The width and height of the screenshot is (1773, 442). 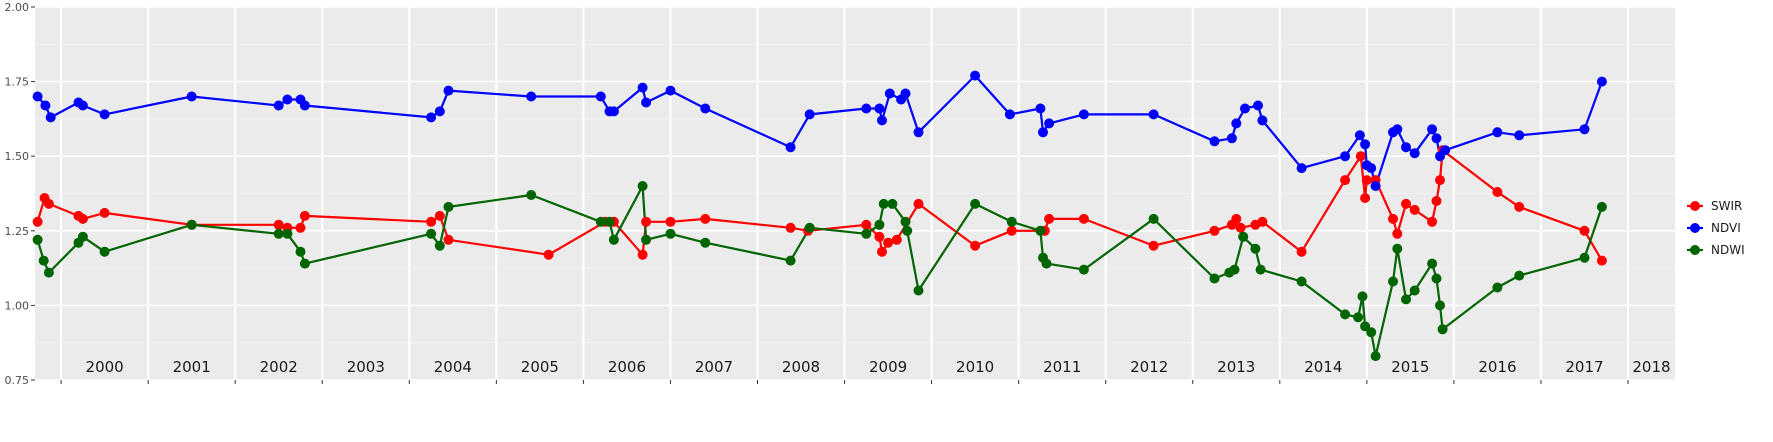 What do you see at coordinates (17, 305) in the screenshot?
I see `y-tick-label: 1.00` at bounding box center [17, 305].